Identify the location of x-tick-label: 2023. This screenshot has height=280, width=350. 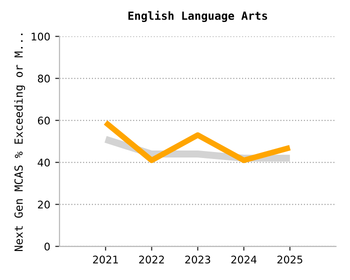
(197, 260).